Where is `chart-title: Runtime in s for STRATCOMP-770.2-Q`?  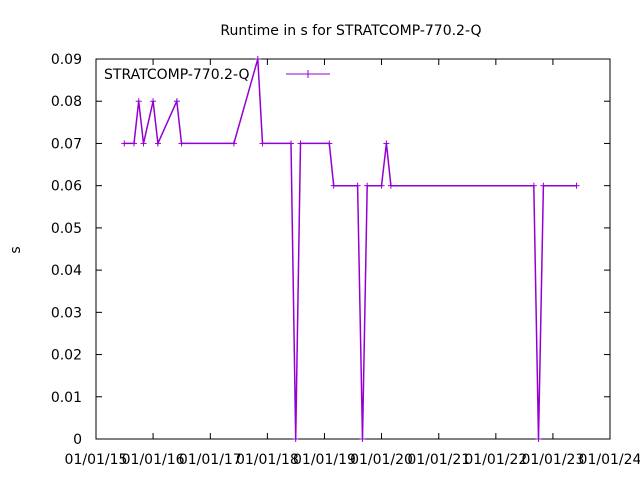
chart-title: Runtime in s for STRATCOMP-770.2-Q is located at coordinates (350, 31).